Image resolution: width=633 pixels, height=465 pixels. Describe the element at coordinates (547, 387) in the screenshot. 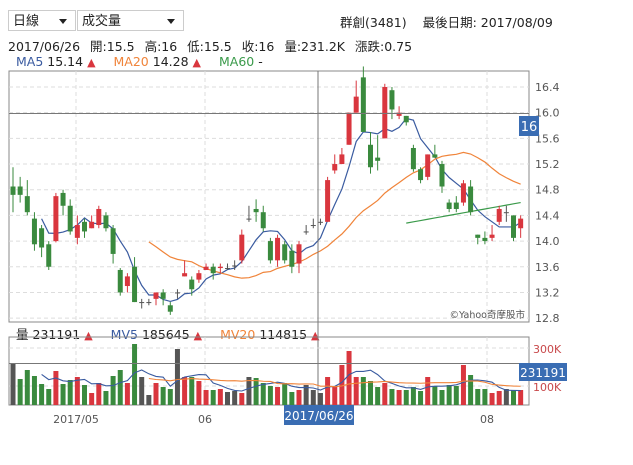

I see `volume-tick-100k: 100K` at that location.